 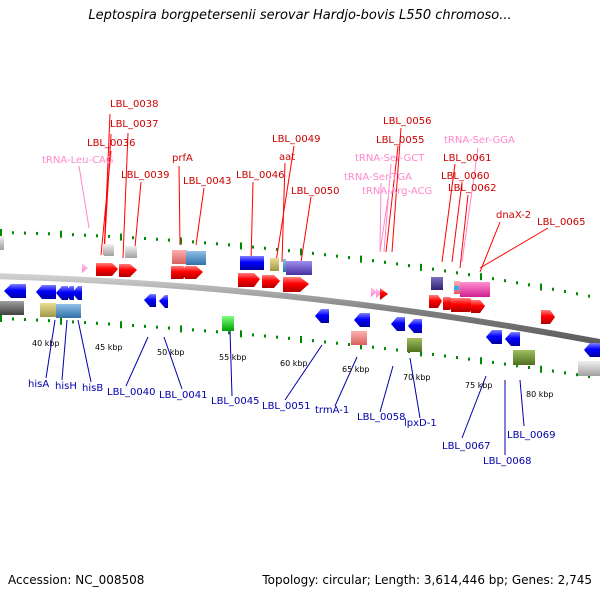 I want to click on gene-label-lbl-0038: LBL_0038, so click(x=134, y=104).